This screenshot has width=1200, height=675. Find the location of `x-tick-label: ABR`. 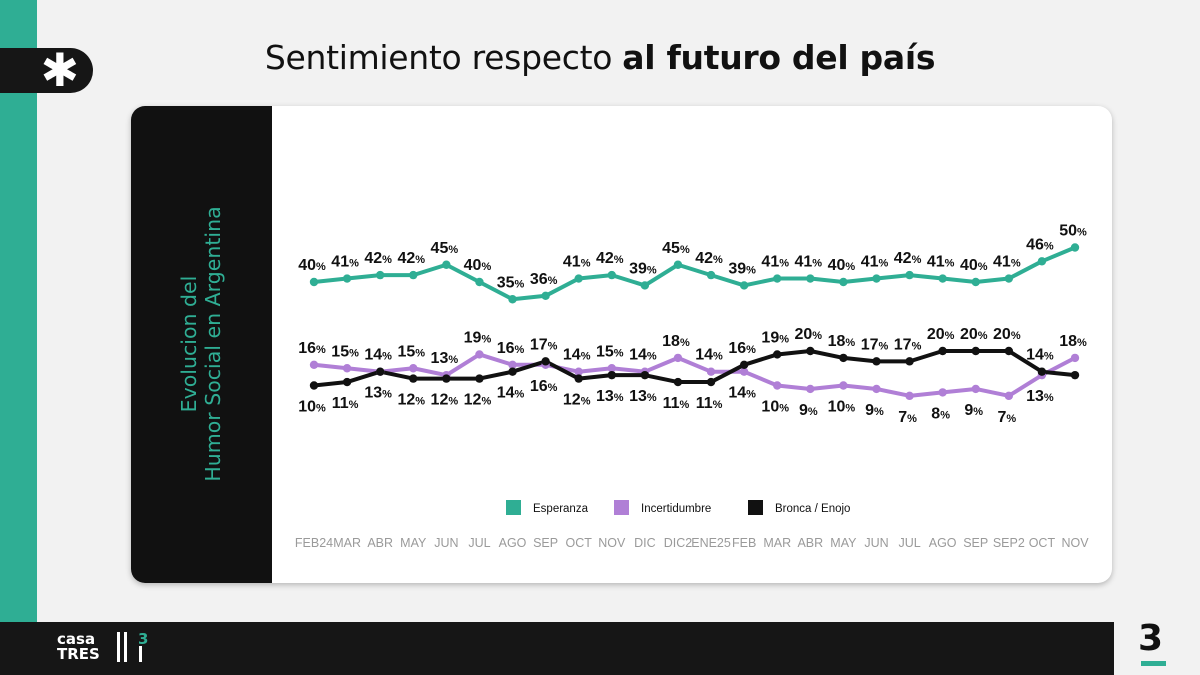

x-tick-label: ABR is located at coordinates (810, 543).